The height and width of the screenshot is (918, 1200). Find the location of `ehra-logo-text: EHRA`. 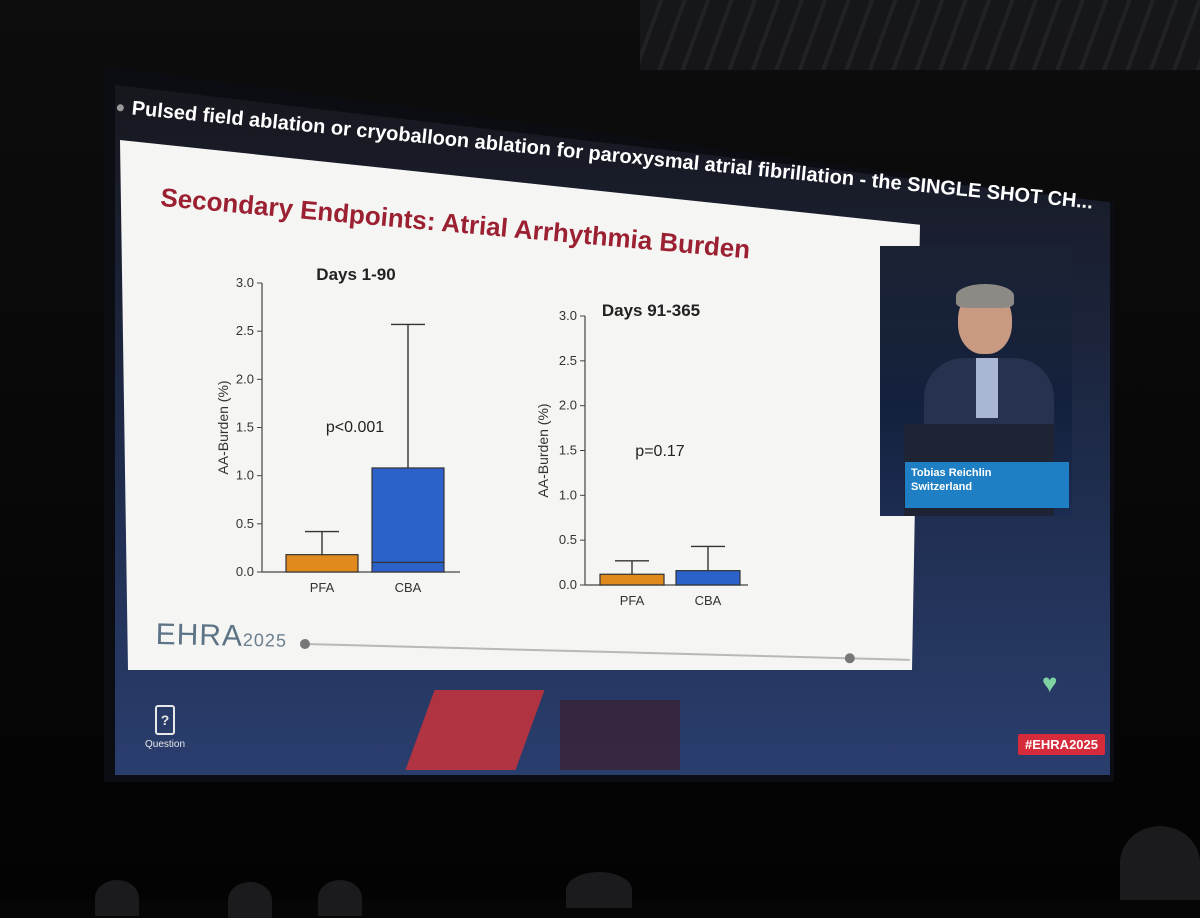

ehra-logo-text: EHRA is located at coordinates (199, 635).